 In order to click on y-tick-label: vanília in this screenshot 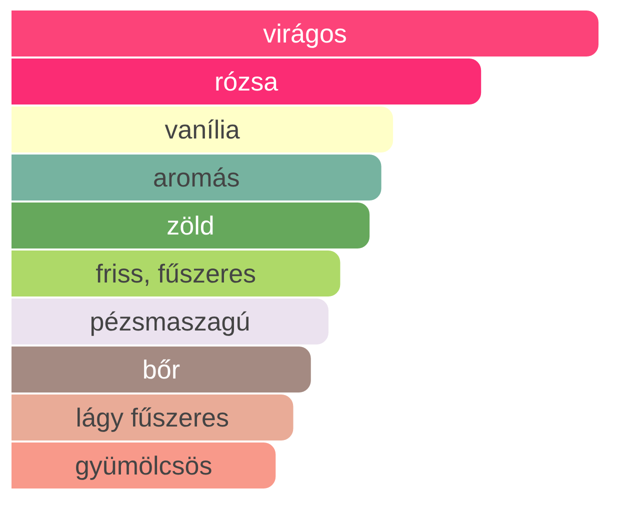, I will do `click(202, 129)`.